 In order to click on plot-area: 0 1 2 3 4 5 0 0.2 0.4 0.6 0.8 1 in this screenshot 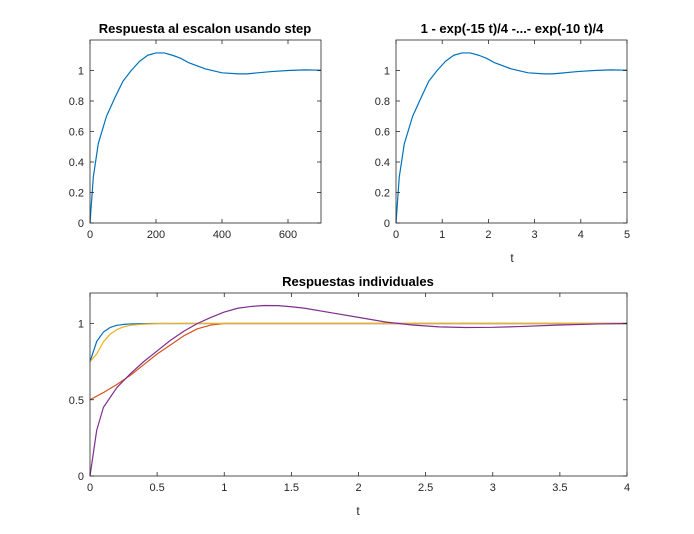, I will do `click(502, 140)`.